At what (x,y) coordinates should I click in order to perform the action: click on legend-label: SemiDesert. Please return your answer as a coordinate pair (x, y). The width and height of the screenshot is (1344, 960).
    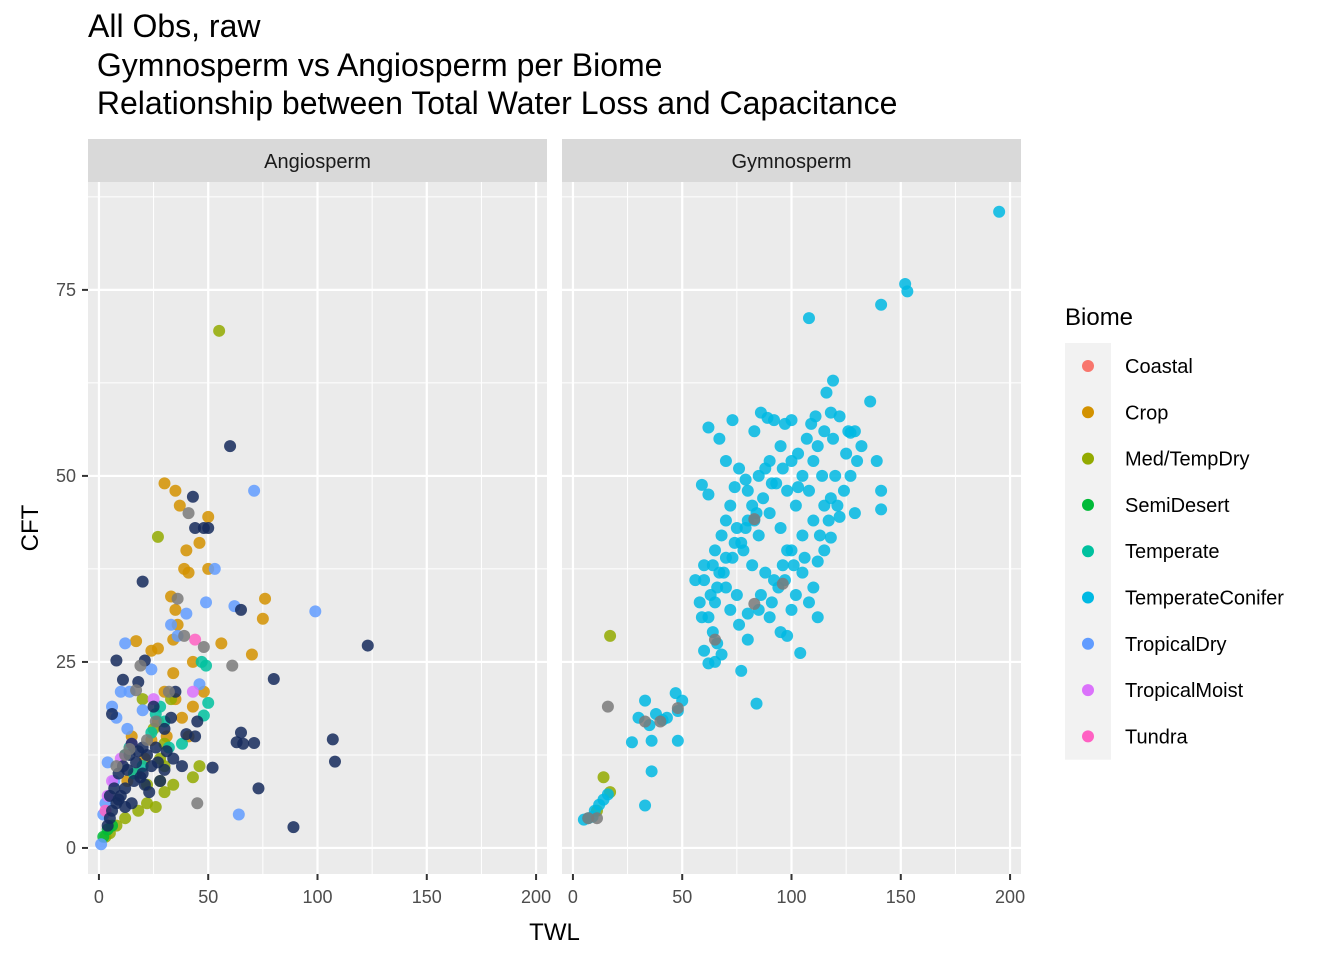
    Looking at the image, I should click on (1177, 506).